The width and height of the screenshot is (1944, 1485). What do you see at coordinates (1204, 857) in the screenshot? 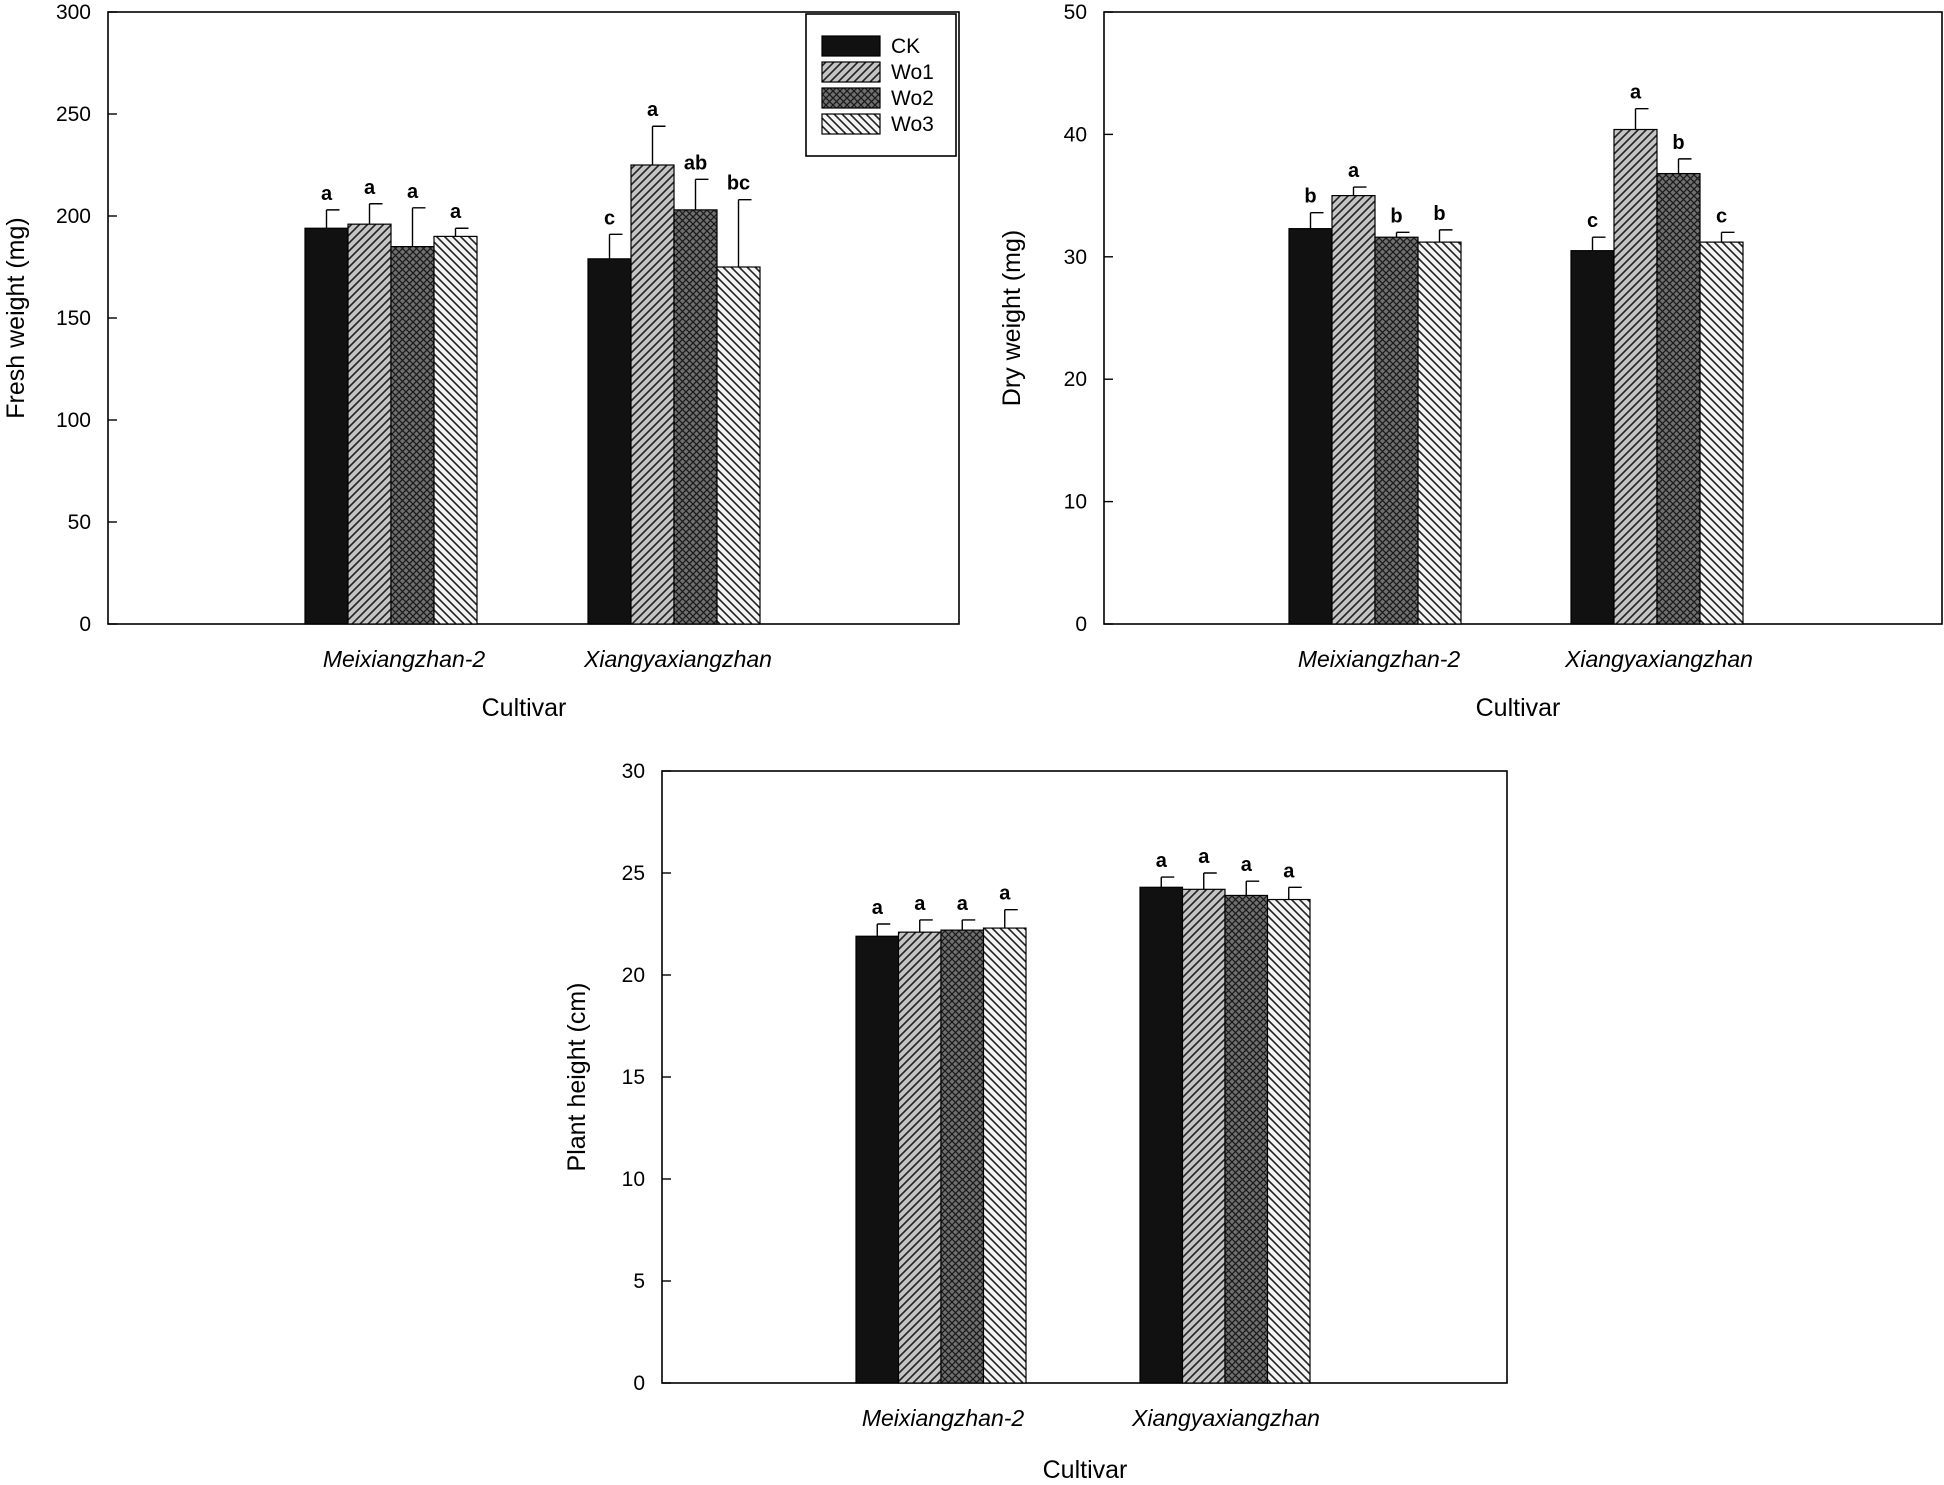
I see `sig-label-height-wo1-1: a` at bounding box center [1204, 857].